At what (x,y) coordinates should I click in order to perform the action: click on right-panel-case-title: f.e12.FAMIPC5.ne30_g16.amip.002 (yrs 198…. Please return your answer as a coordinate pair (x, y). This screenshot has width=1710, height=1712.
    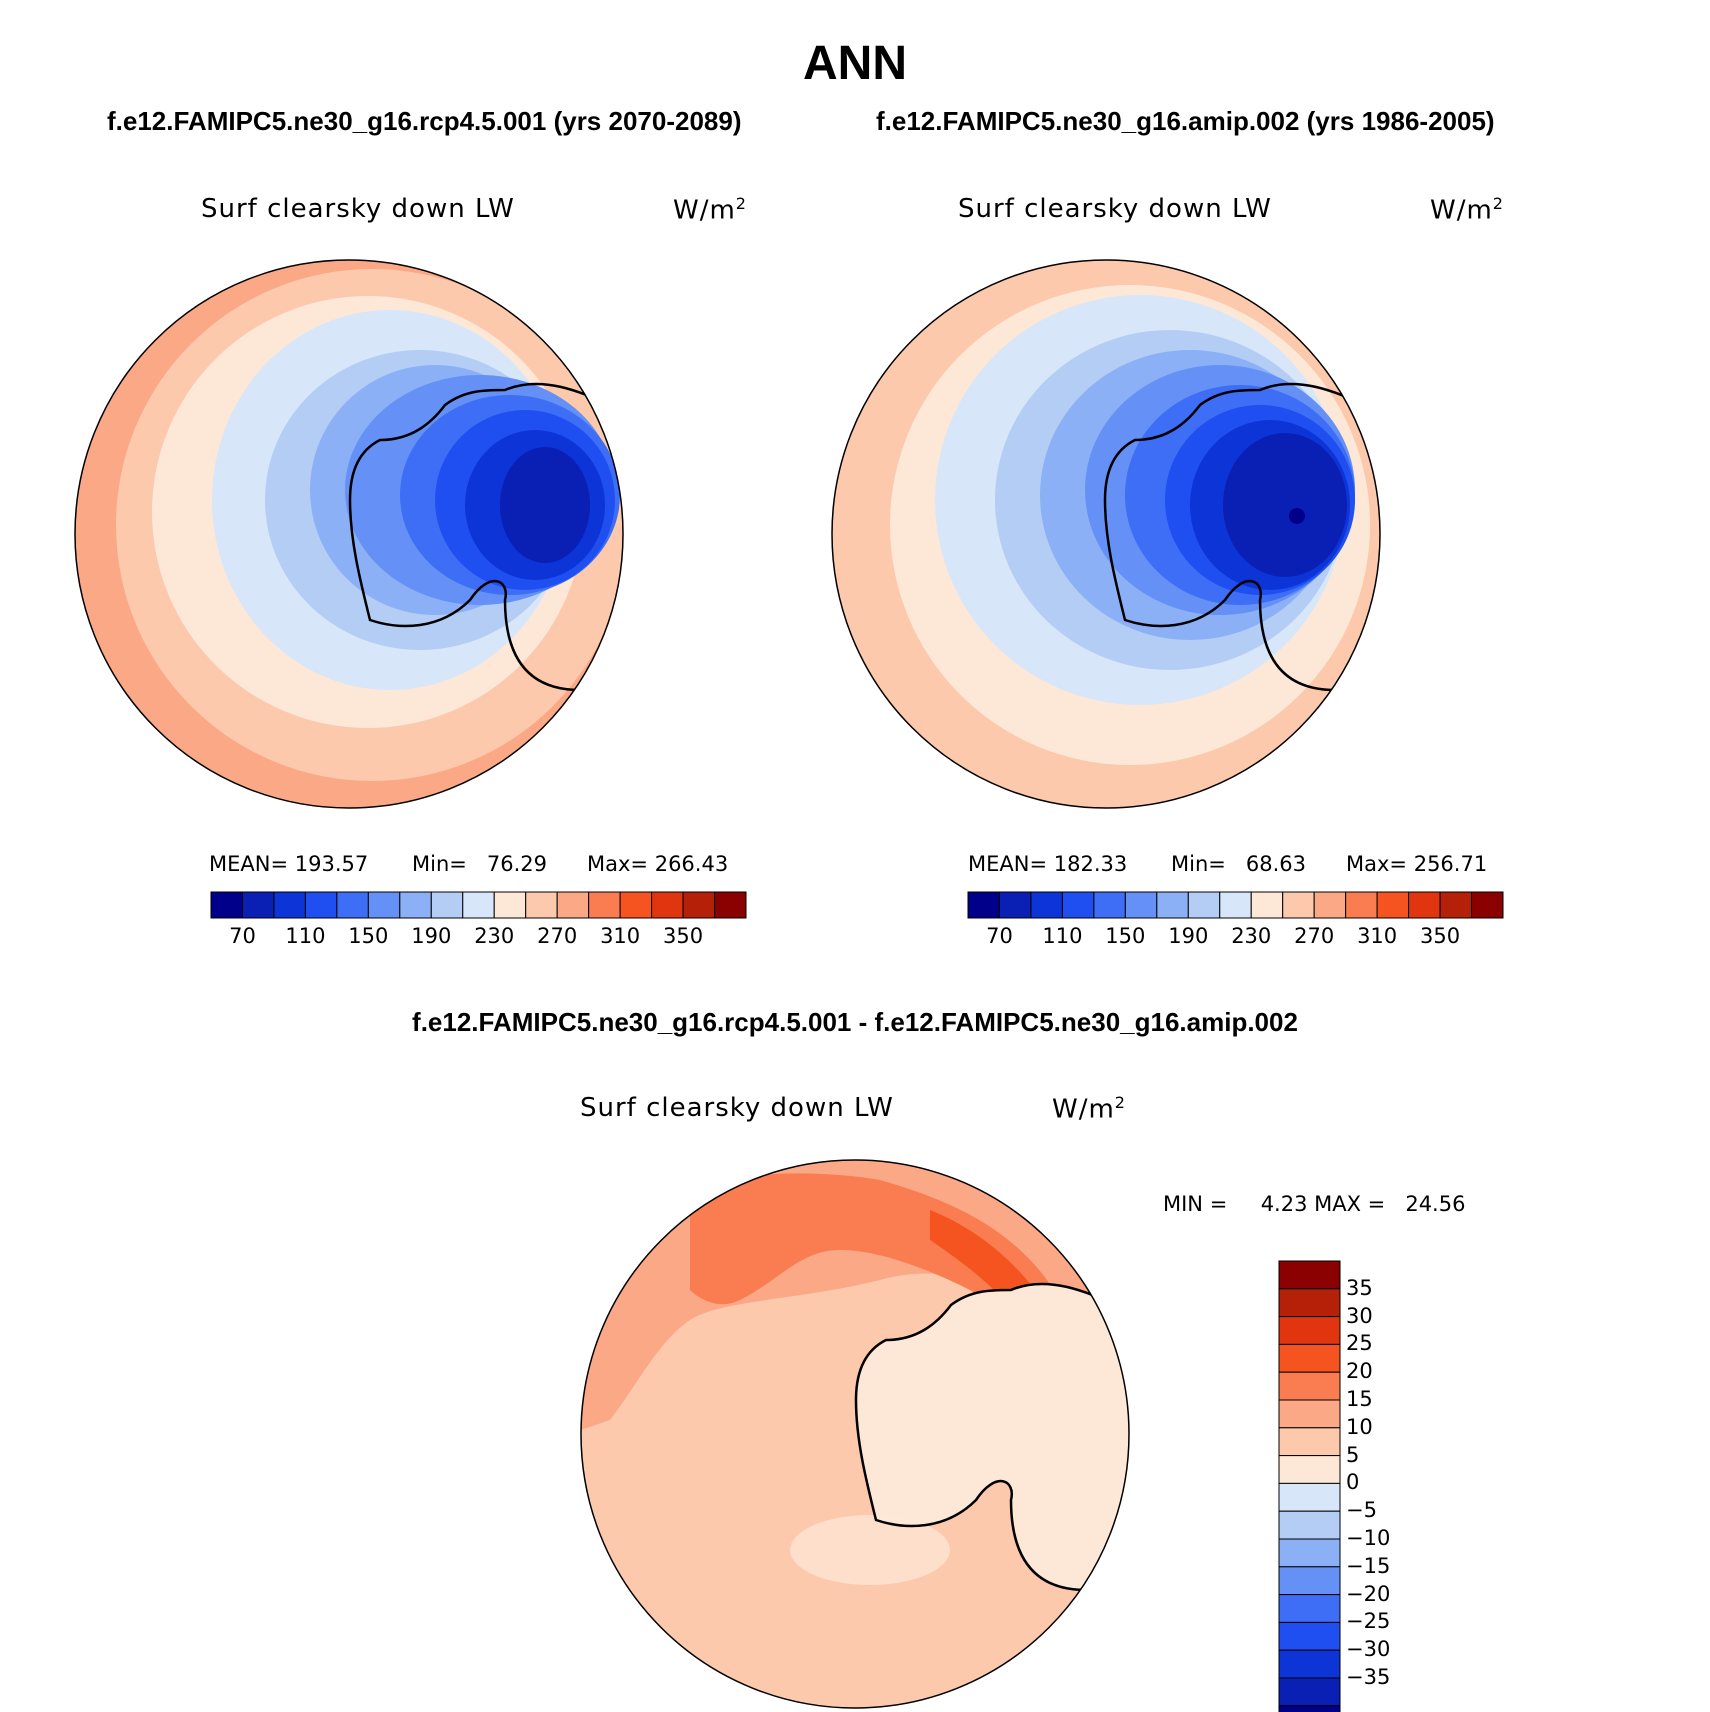
    Looking at the image, I should click on (1185, 121).